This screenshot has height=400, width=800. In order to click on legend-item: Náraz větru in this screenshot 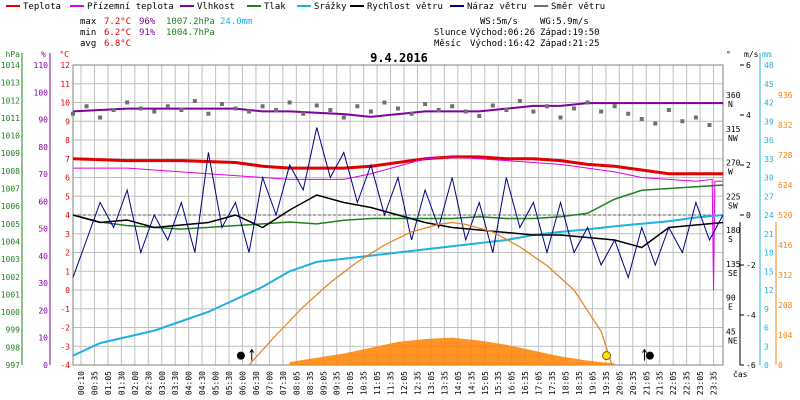, I will do `click(497, 7)`.